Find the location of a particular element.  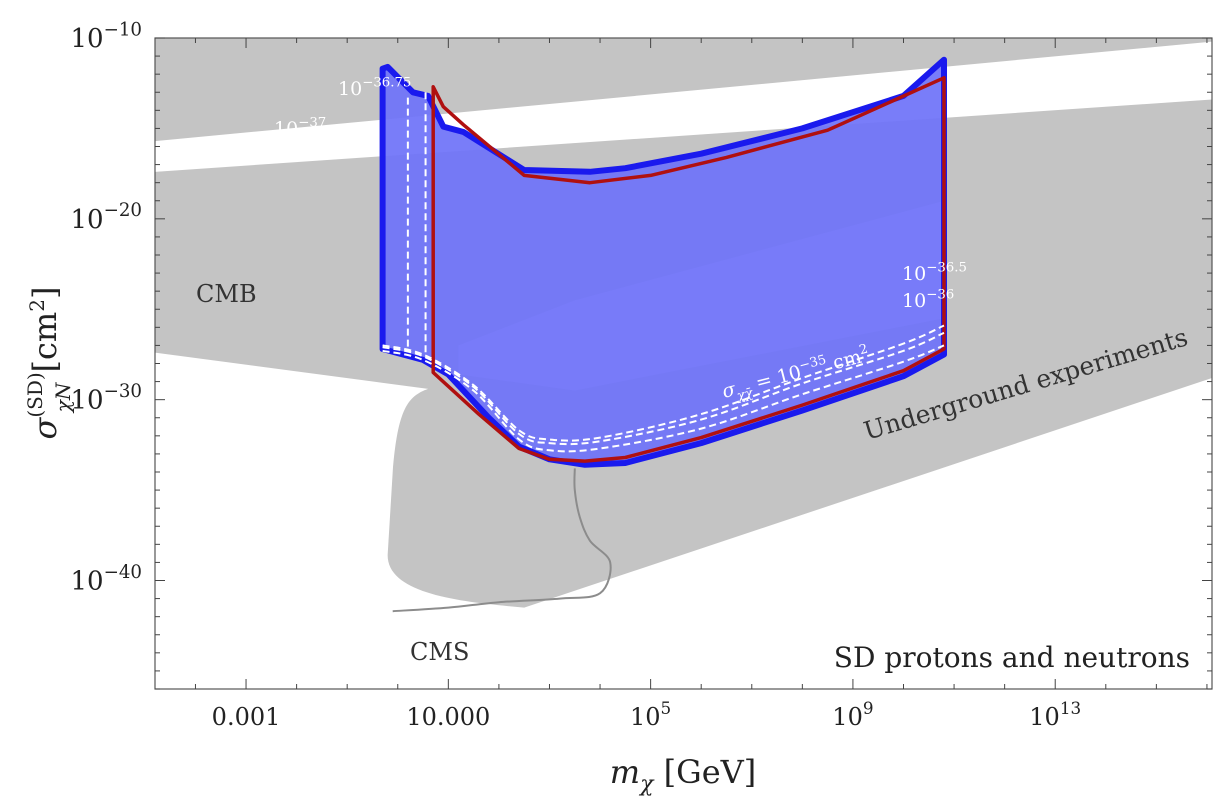

contour-label-37: 10−37 is located at coordinates (300, 127).